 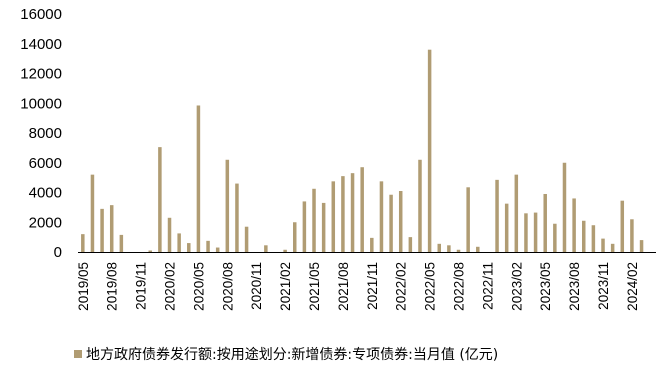 What do you see at coordinates (292, 355) in the screenshot?
I see `legend-label: 地方政府债券发行额:按用途划分:新增债券:专项债券:当月值 (亿元)` at bounding box center [292, 355].